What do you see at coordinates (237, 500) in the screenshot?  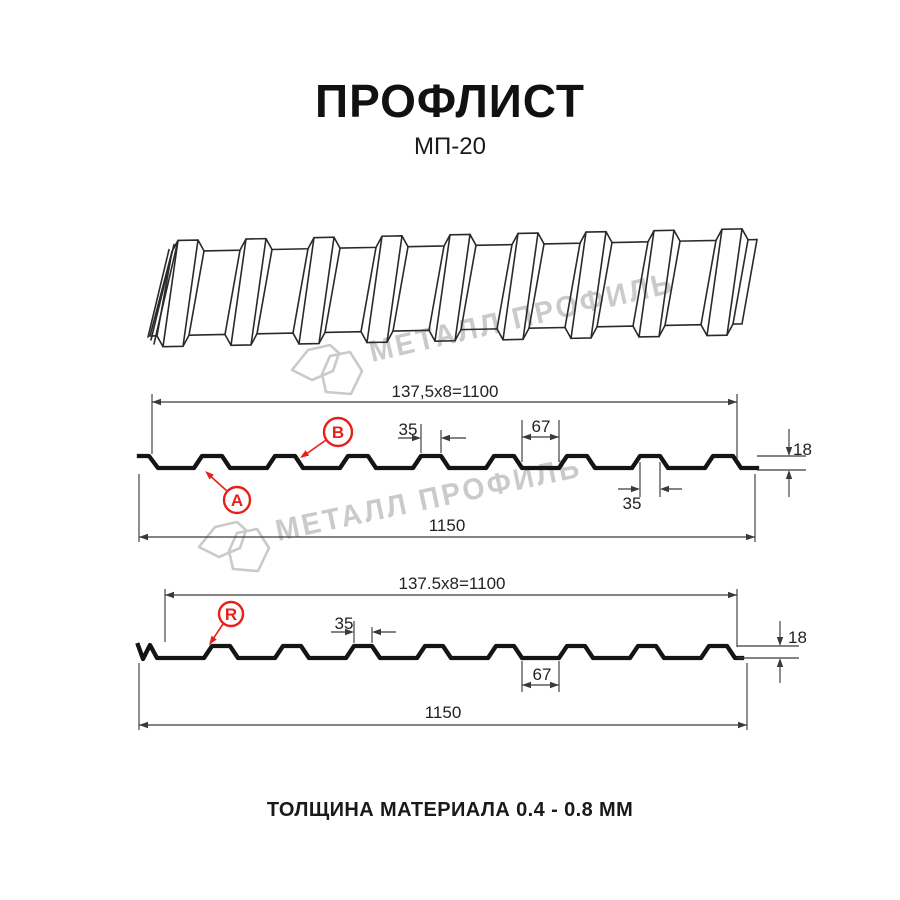 I see `marker-a-label: A` at bounding box center [237, 500].